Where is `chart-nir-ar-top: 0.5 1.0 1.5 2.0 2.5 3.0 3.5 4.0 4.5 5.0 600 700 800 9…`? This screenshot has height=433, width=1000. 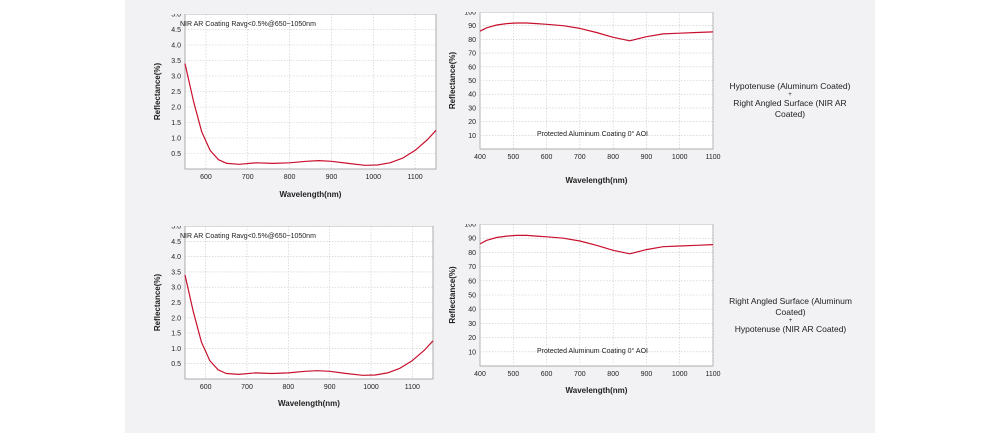 chart-nir-ar-top: 0.5 1.0 1.5 2.0 2.5 3.0 3.5 4.0 4.5 5.0 600 700 800 9… is located at coordinates (295, 106).